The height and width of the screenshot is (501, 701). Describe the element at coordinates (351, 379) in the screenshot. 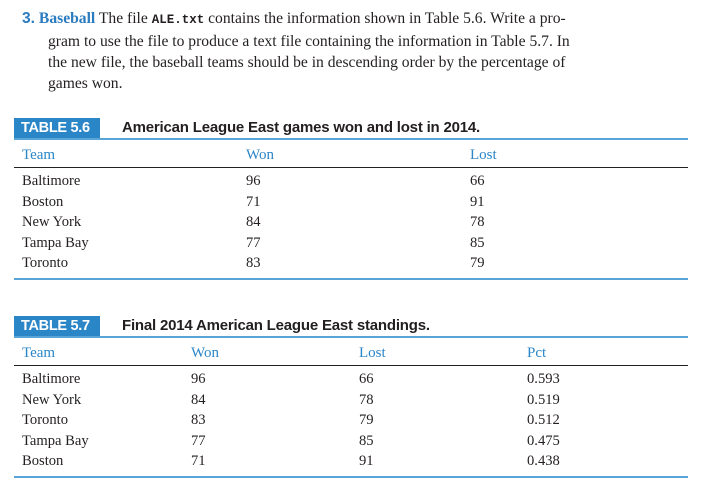

I see `table-row: Baltimore 96 66 0.593` at that location.